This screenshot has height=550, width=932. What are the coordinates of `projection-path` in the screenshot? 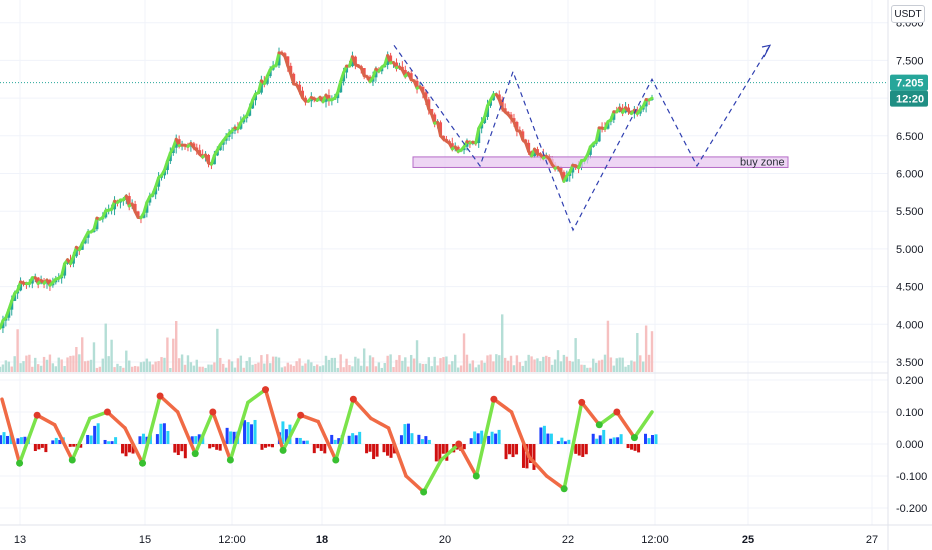 It's located at (582, 138).